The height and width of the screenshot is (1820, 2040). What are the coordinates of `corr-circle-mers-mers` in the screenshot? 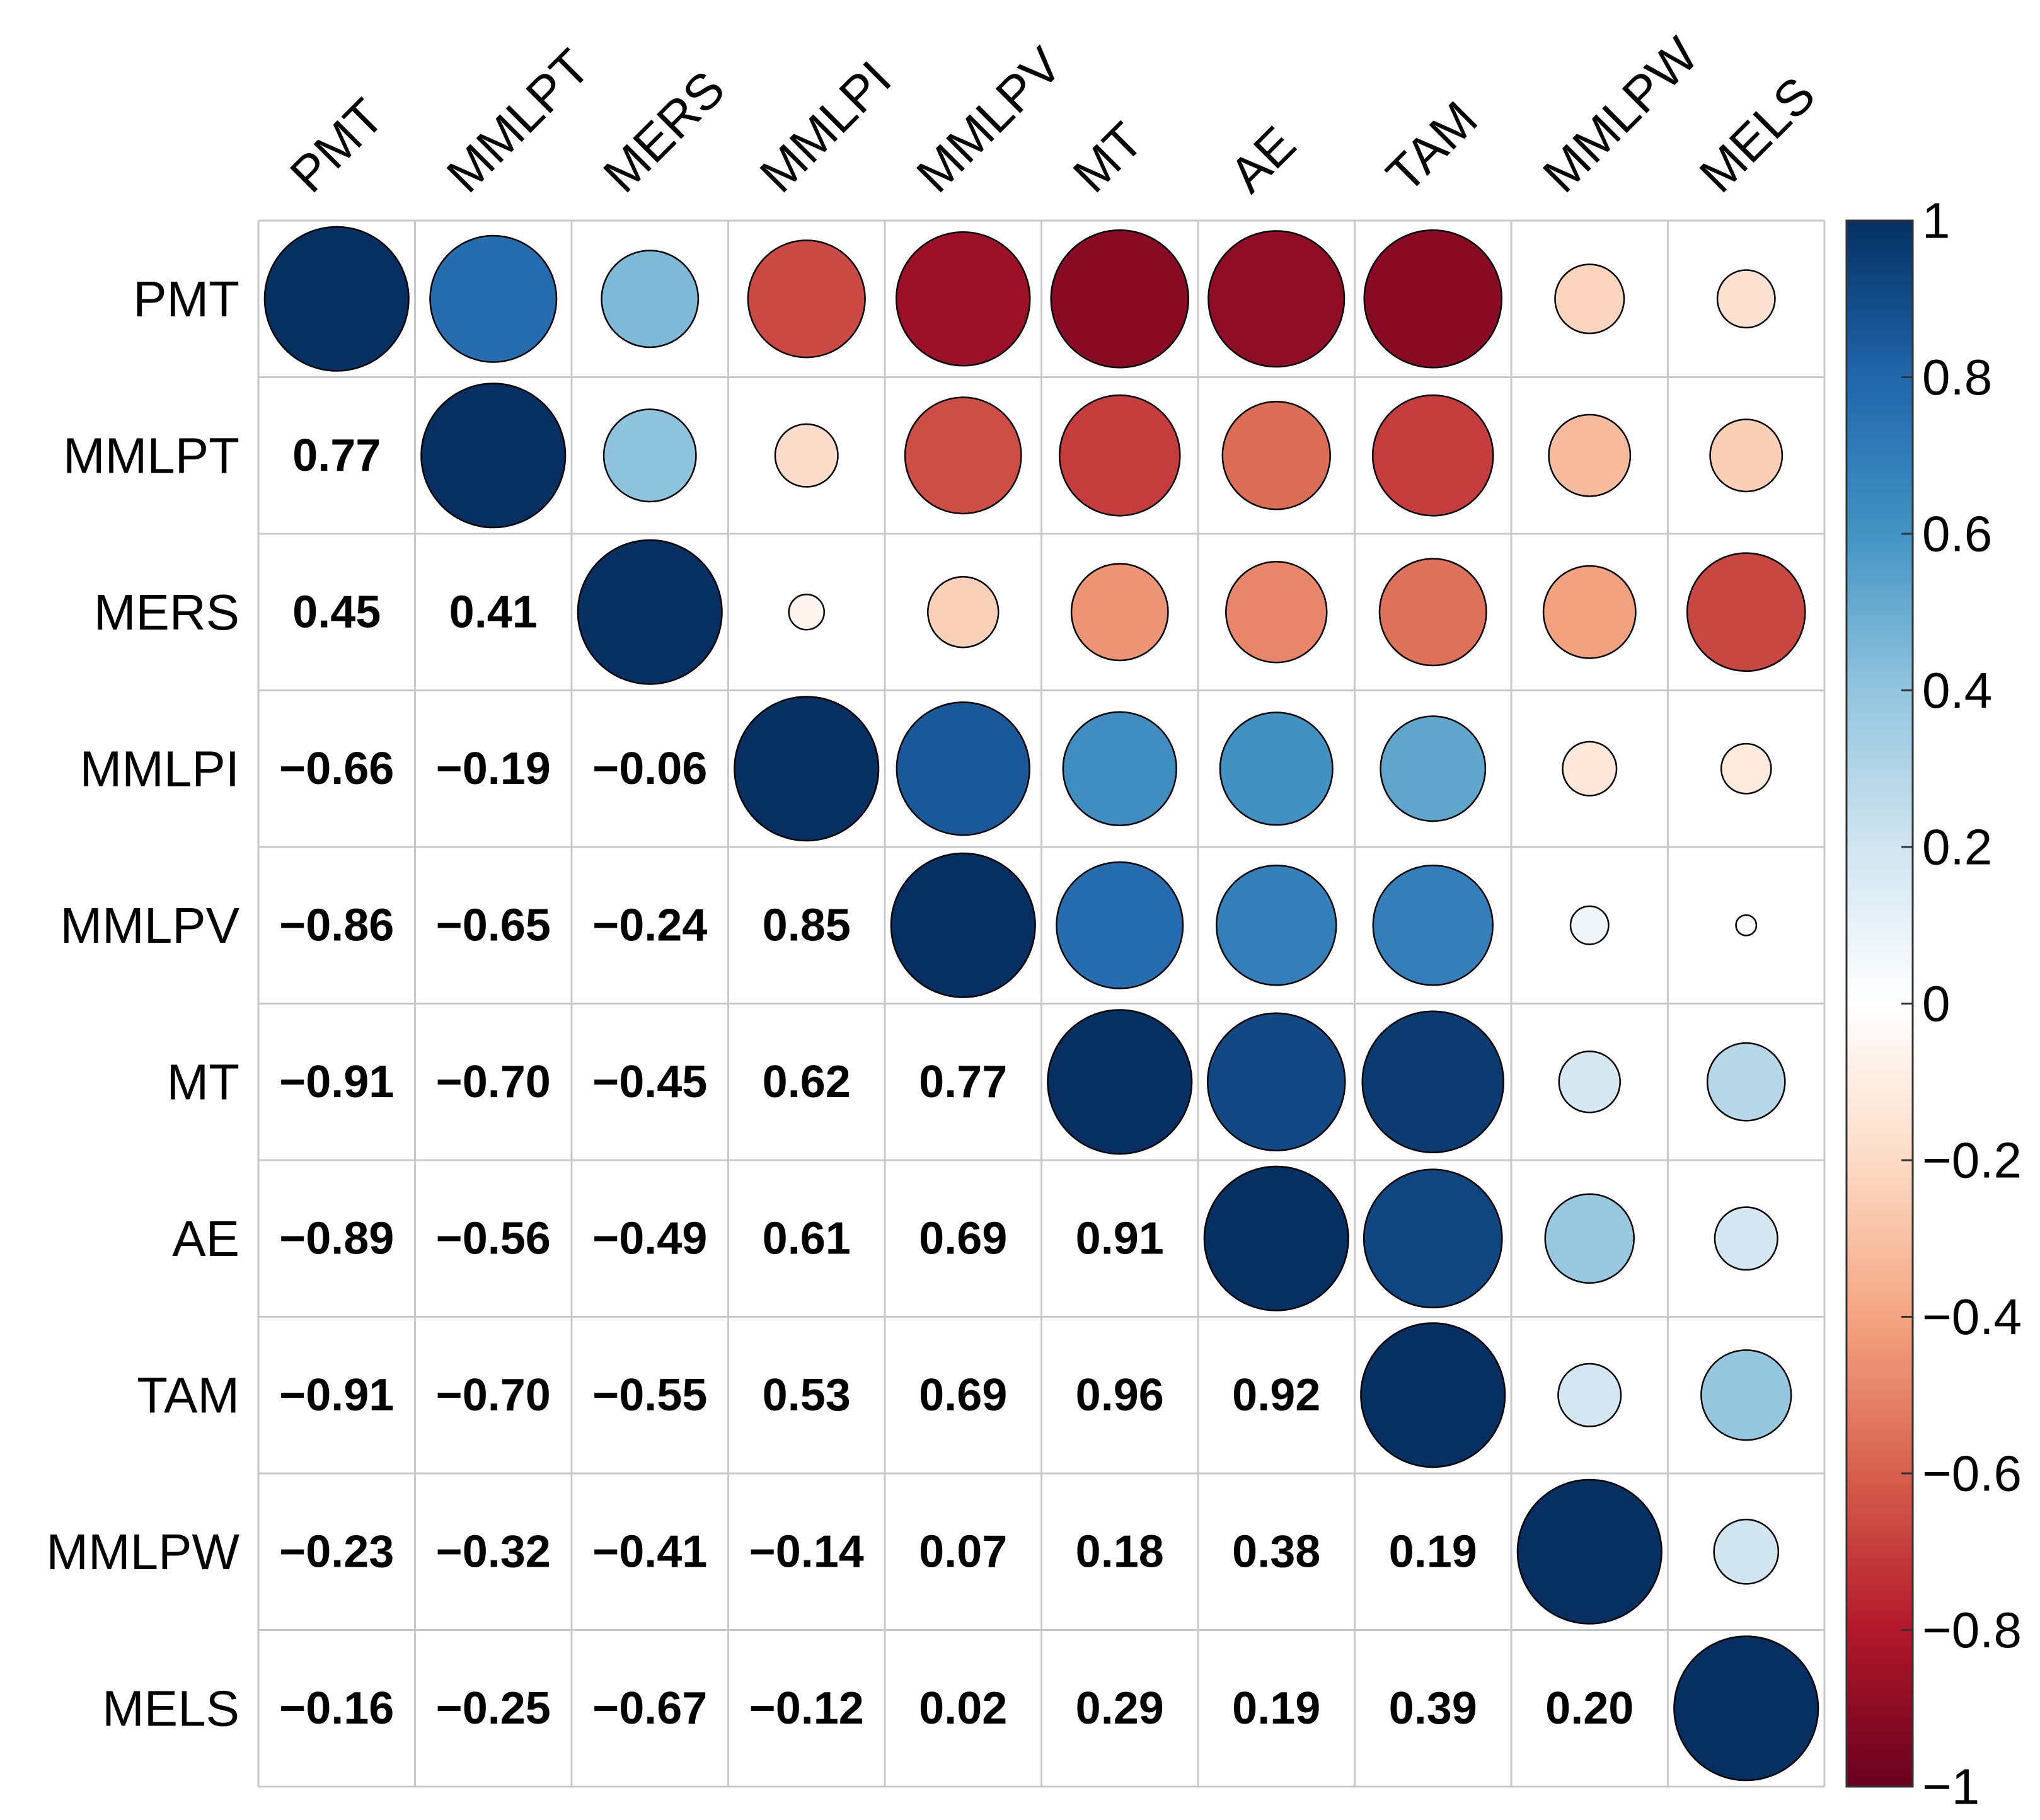 It's located at (650, 612).